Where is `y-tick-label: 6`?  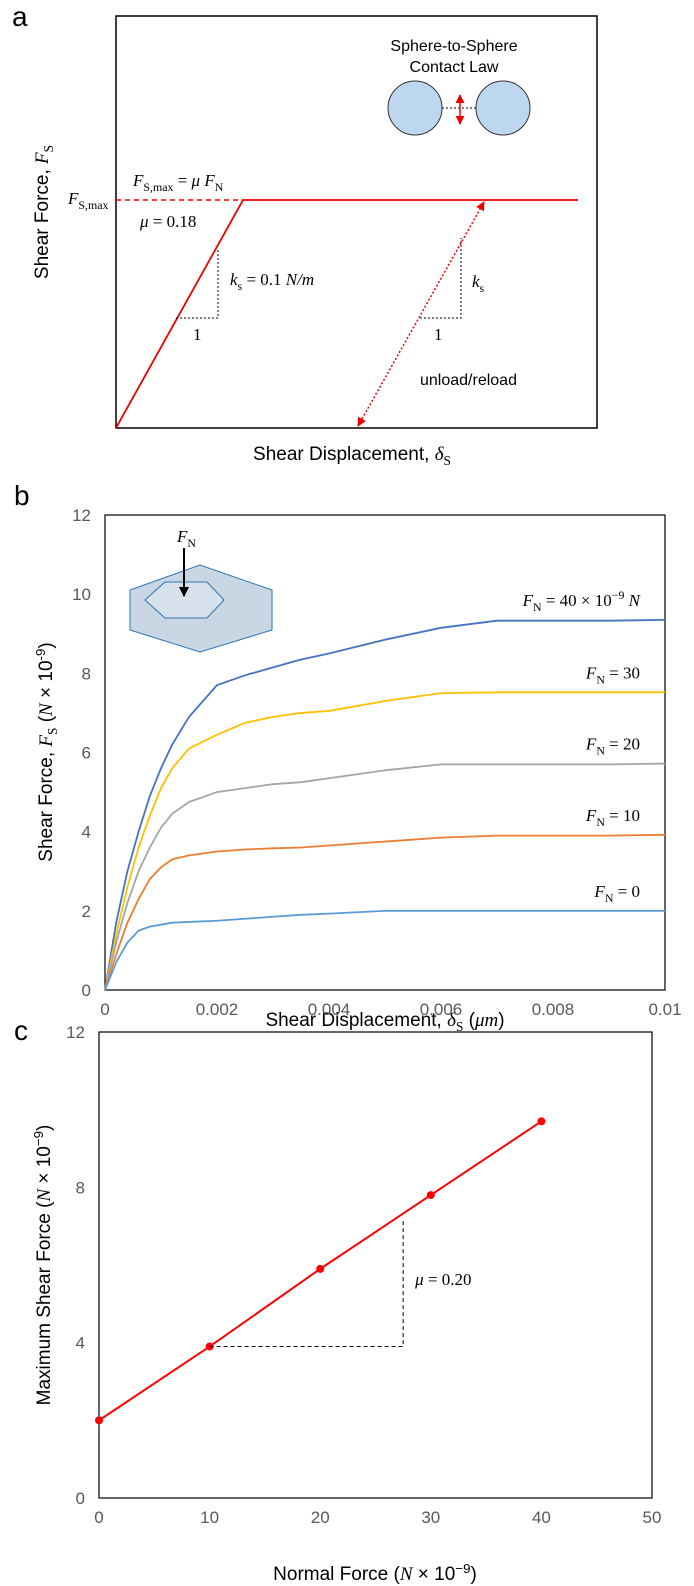
y-tick-label: 6 is located at coordinates (86, 753).